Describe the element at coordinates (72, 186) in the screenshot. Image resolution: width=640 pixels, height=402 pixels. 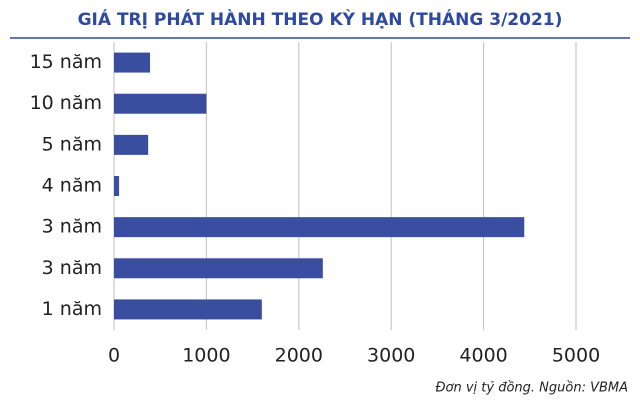
I see `y-tick-label: 4 năm` at that location.